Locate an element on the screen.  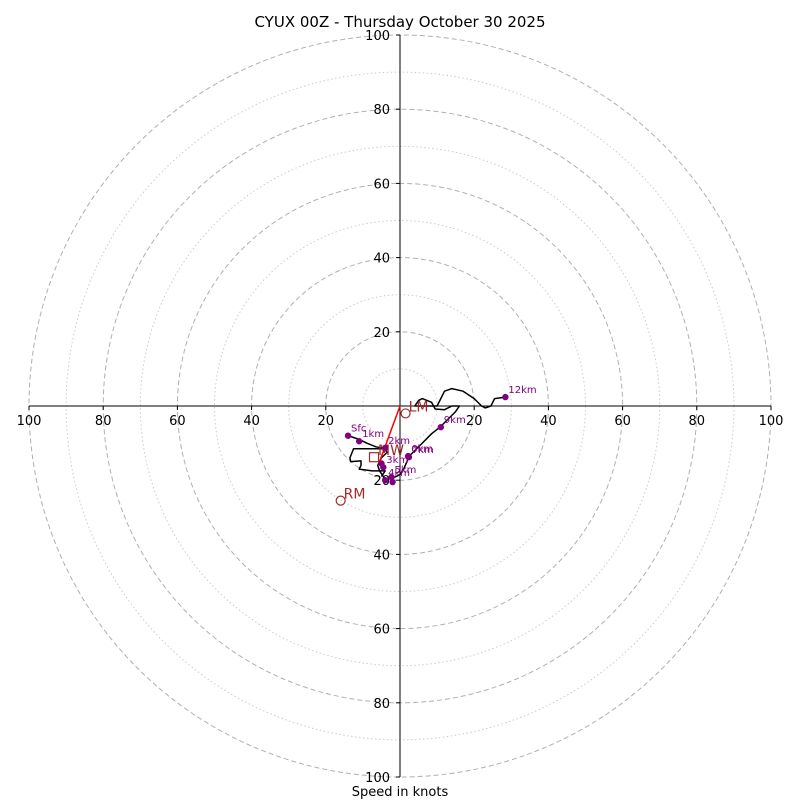
height-marker-label: 9km is located at coordinates (455, 420).